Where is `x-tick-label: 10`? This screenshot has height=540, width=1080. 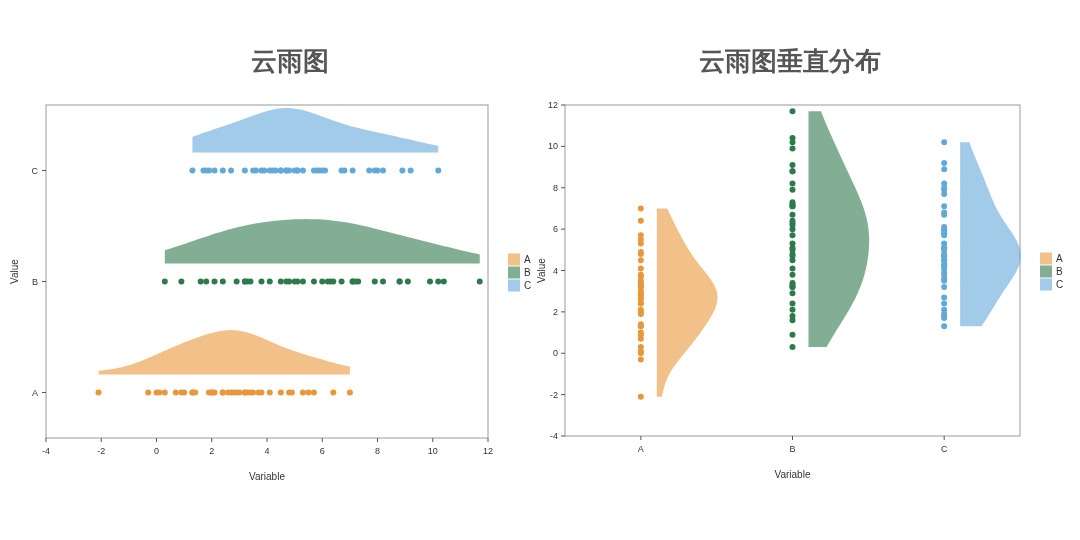 x-tick-label: 10 is located at coordinates (432, 451).